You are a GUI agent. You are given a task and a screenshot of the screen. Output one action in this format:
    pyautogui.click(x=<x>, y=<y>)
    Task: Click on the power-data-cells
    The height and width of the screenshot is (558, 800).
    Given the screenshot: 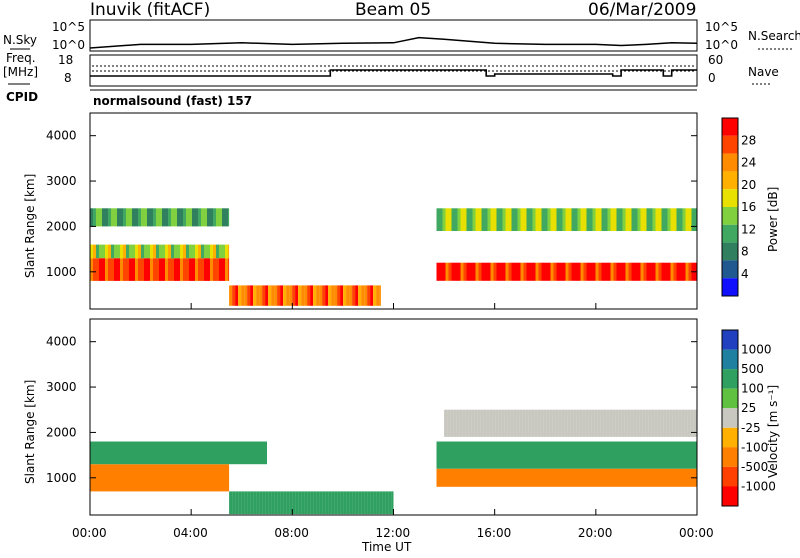 What is the action you would take?
    pyautogui.click(x=393, y=257)
    